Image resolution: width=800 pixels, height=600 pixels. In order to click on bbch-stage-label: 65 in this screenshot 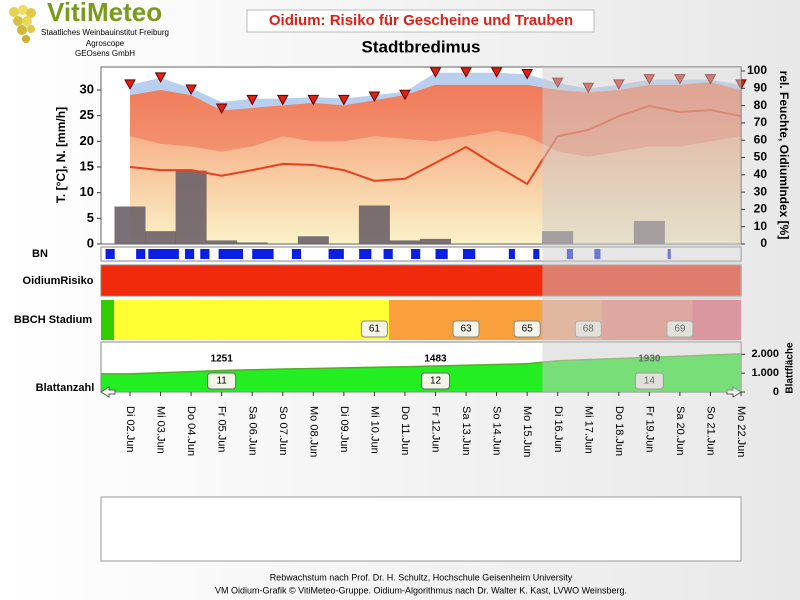, I will do `click(528, 329)`.